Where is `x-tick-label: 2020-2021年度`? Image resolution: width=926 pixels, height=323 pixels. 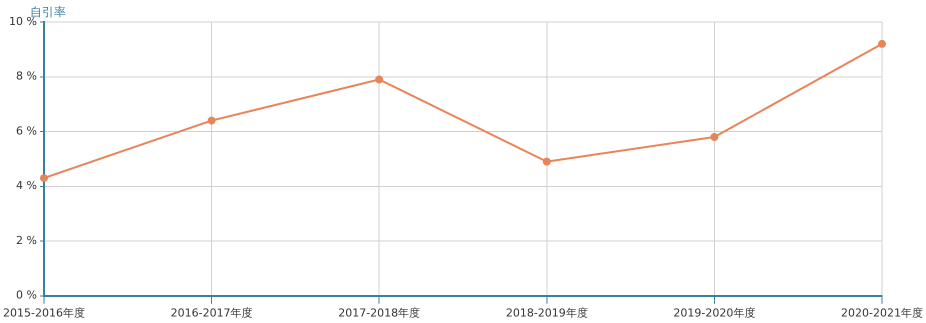 x-tick-label: 2020-2021年度 is located at coordinates (882, 313).